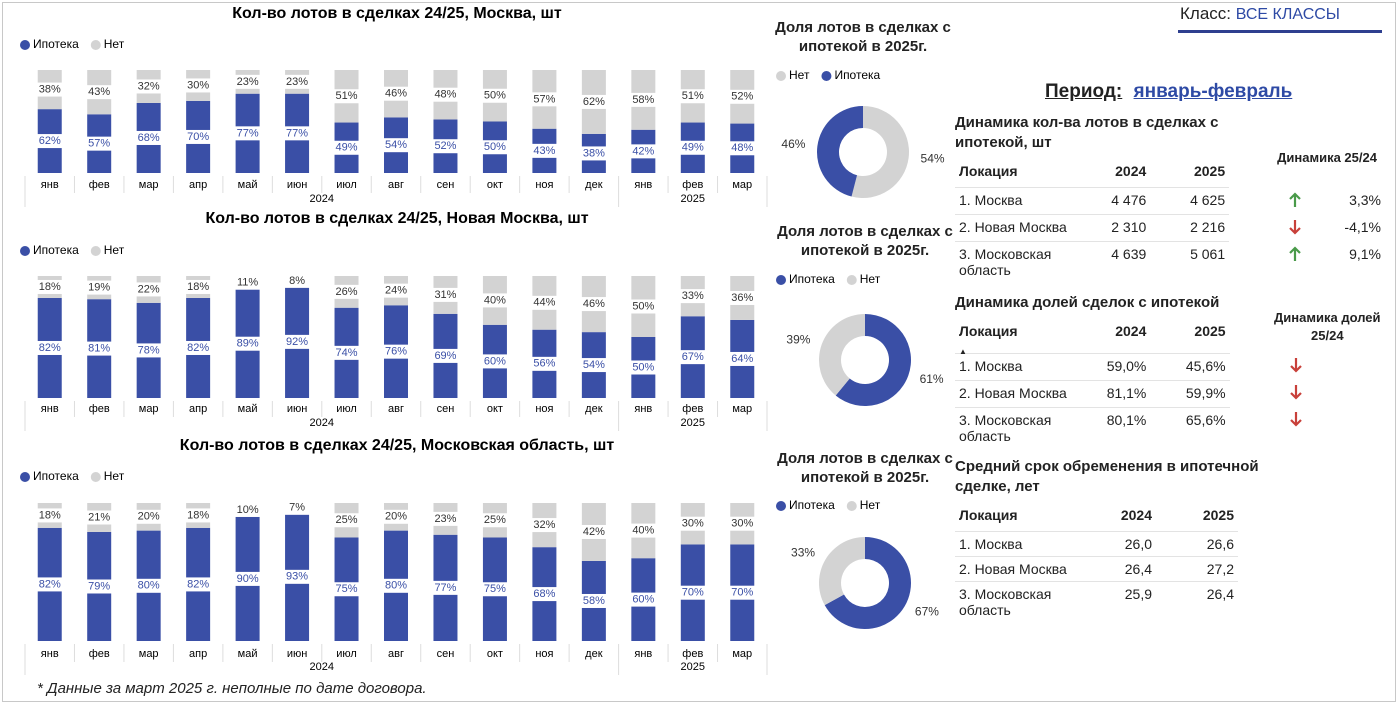 This screenshot has height=706, width=1400. What do you see at coordinates (198, 287) in the screenshot?
I see `data-label: 18%` at bounding box center [198, 287].